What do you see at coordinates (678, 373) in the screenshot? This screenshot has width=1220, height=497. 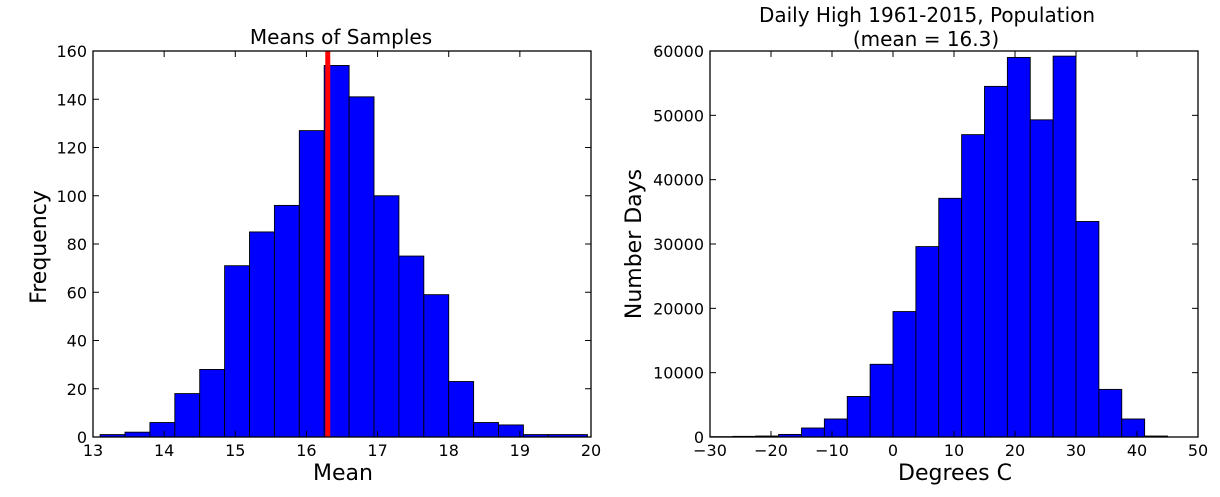 I see `y-tick-label: 10000` at bounding box center [678, 373].